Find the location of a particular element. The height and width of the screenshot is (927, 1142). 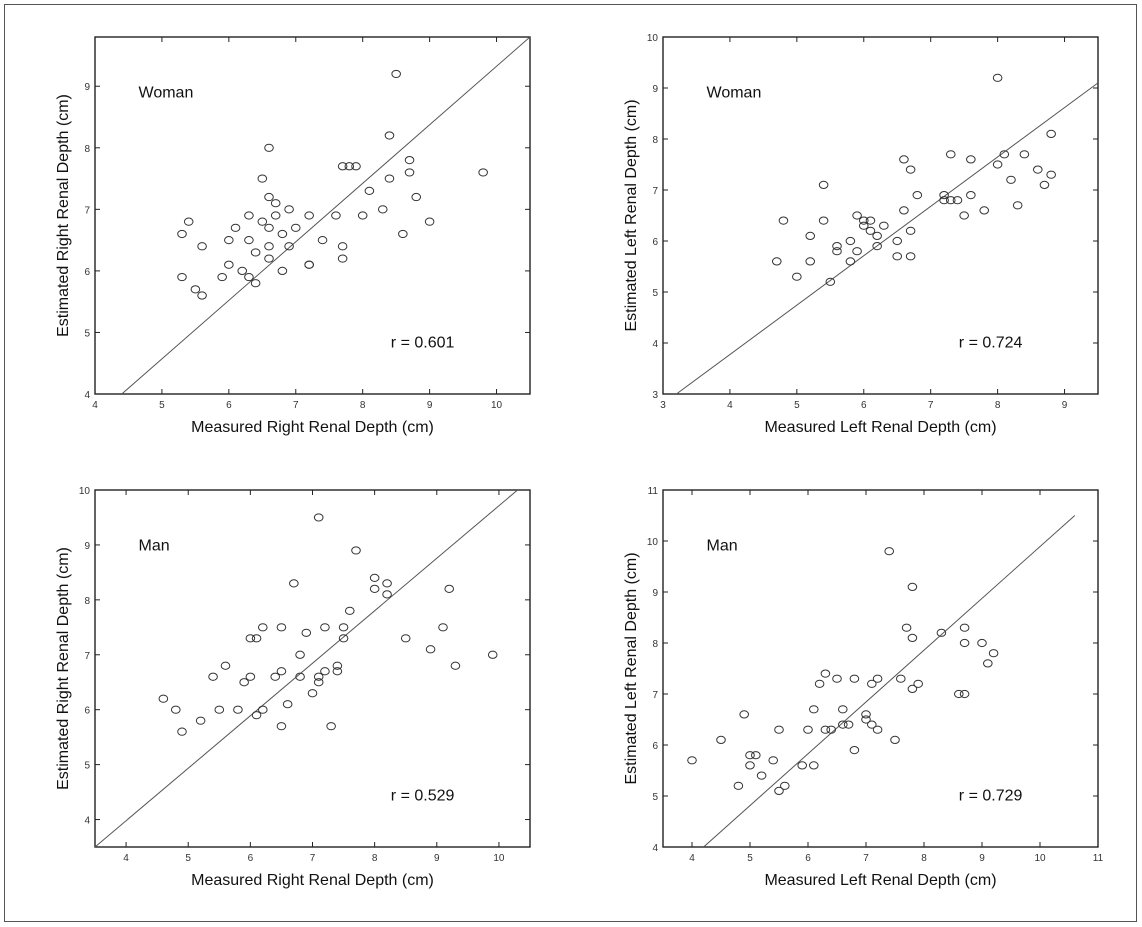

y-tick-label: 9 is located at coordinates (87, 87).